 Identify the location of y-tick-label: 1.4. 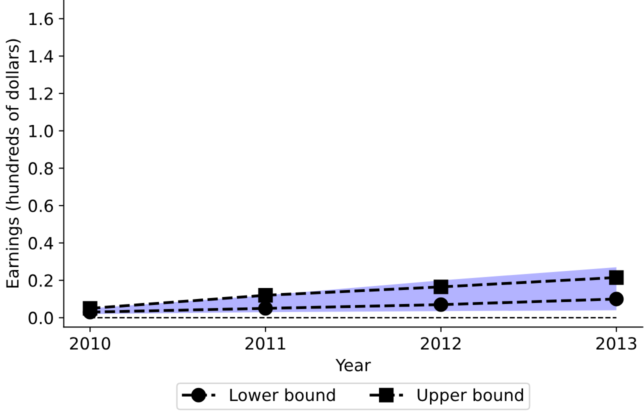
(41, 56).